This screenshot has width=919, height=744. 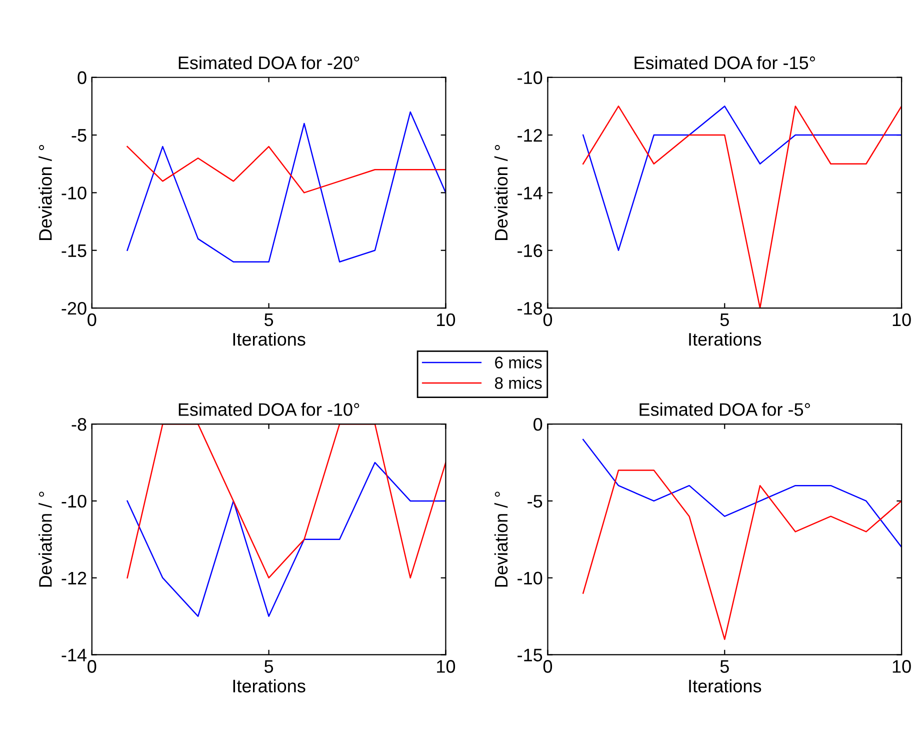 What do you see at coordinates (79, 424) in the screenshot?
I see `y-tick-label: -8` at bounding box center [79, 424].